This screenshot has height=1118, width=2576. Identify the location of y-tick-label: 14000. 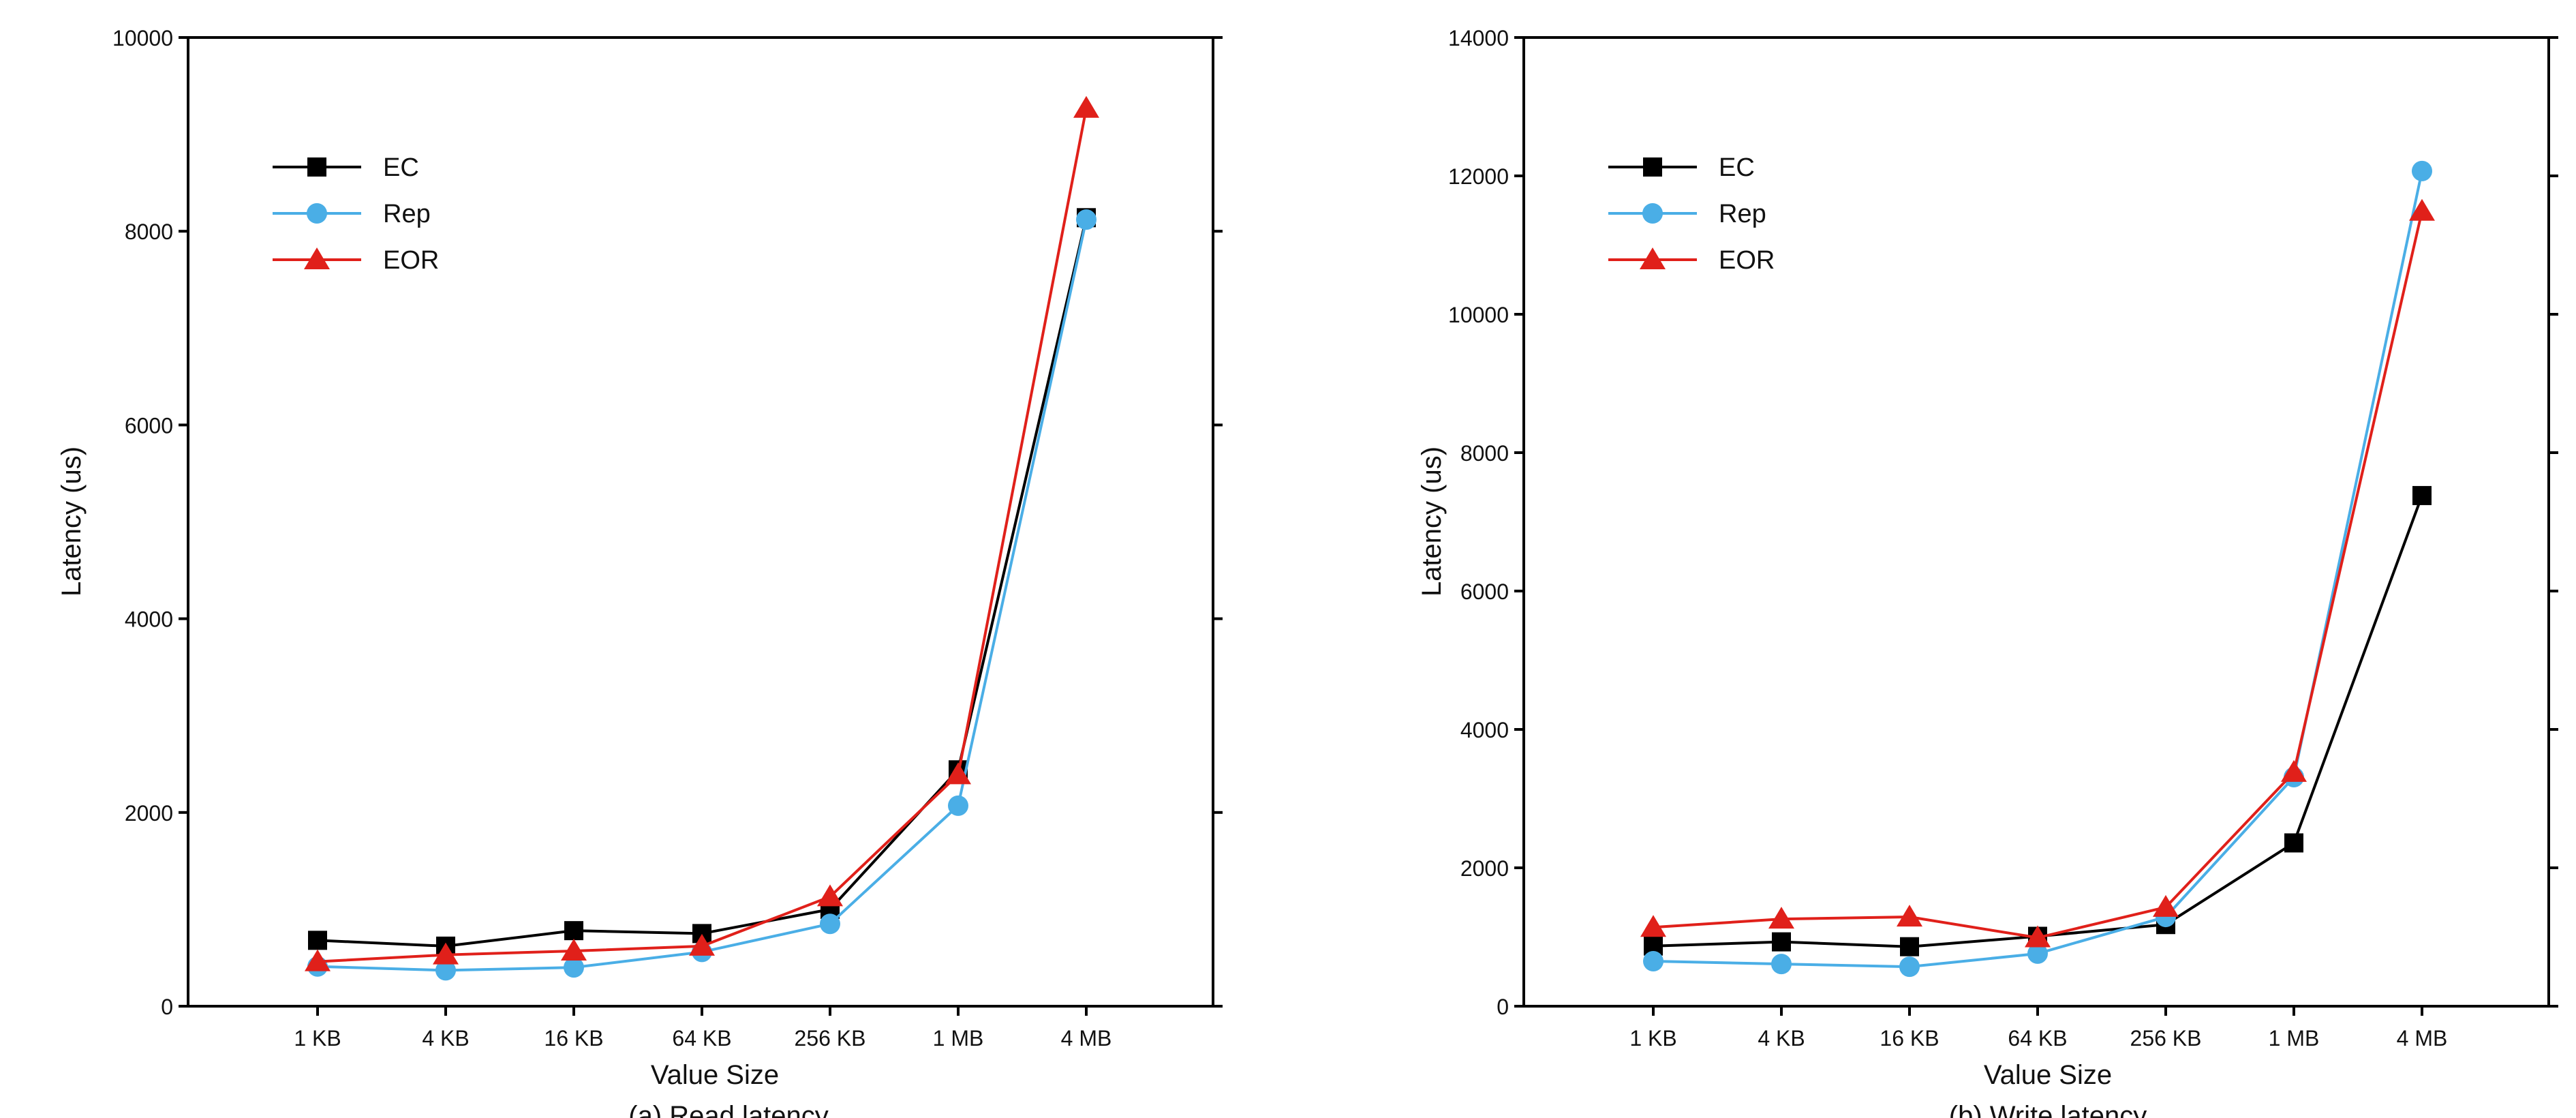
(1478, 38).